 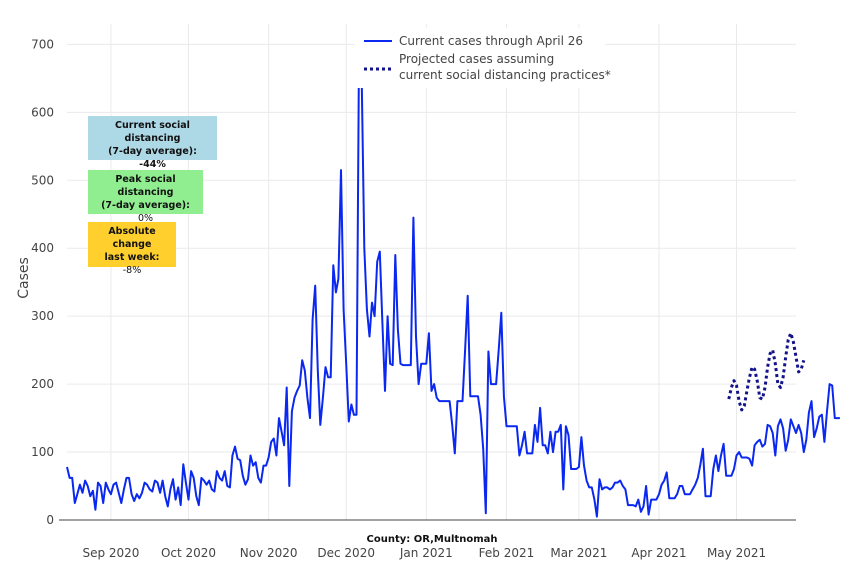 What do you see at coordinates (578, 553) in the screenshot?
I see `x-tick-label: Mar 2021` at bounding box center [578, 553].